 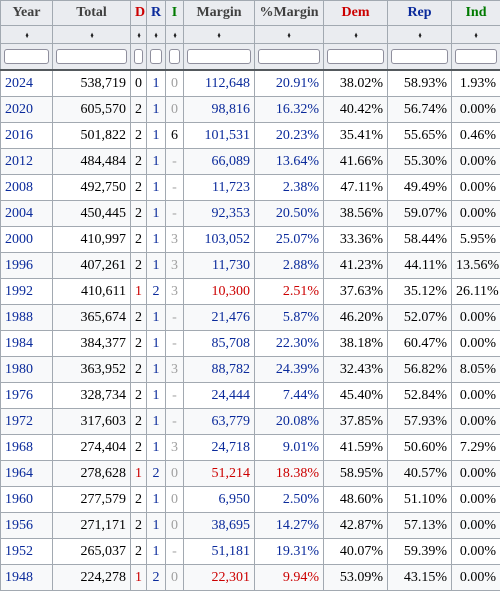 What do you see at coordinates (475, 239) in the screenshot?
I see `ind-cell: 5.95%` at bounding box center [475, 239].